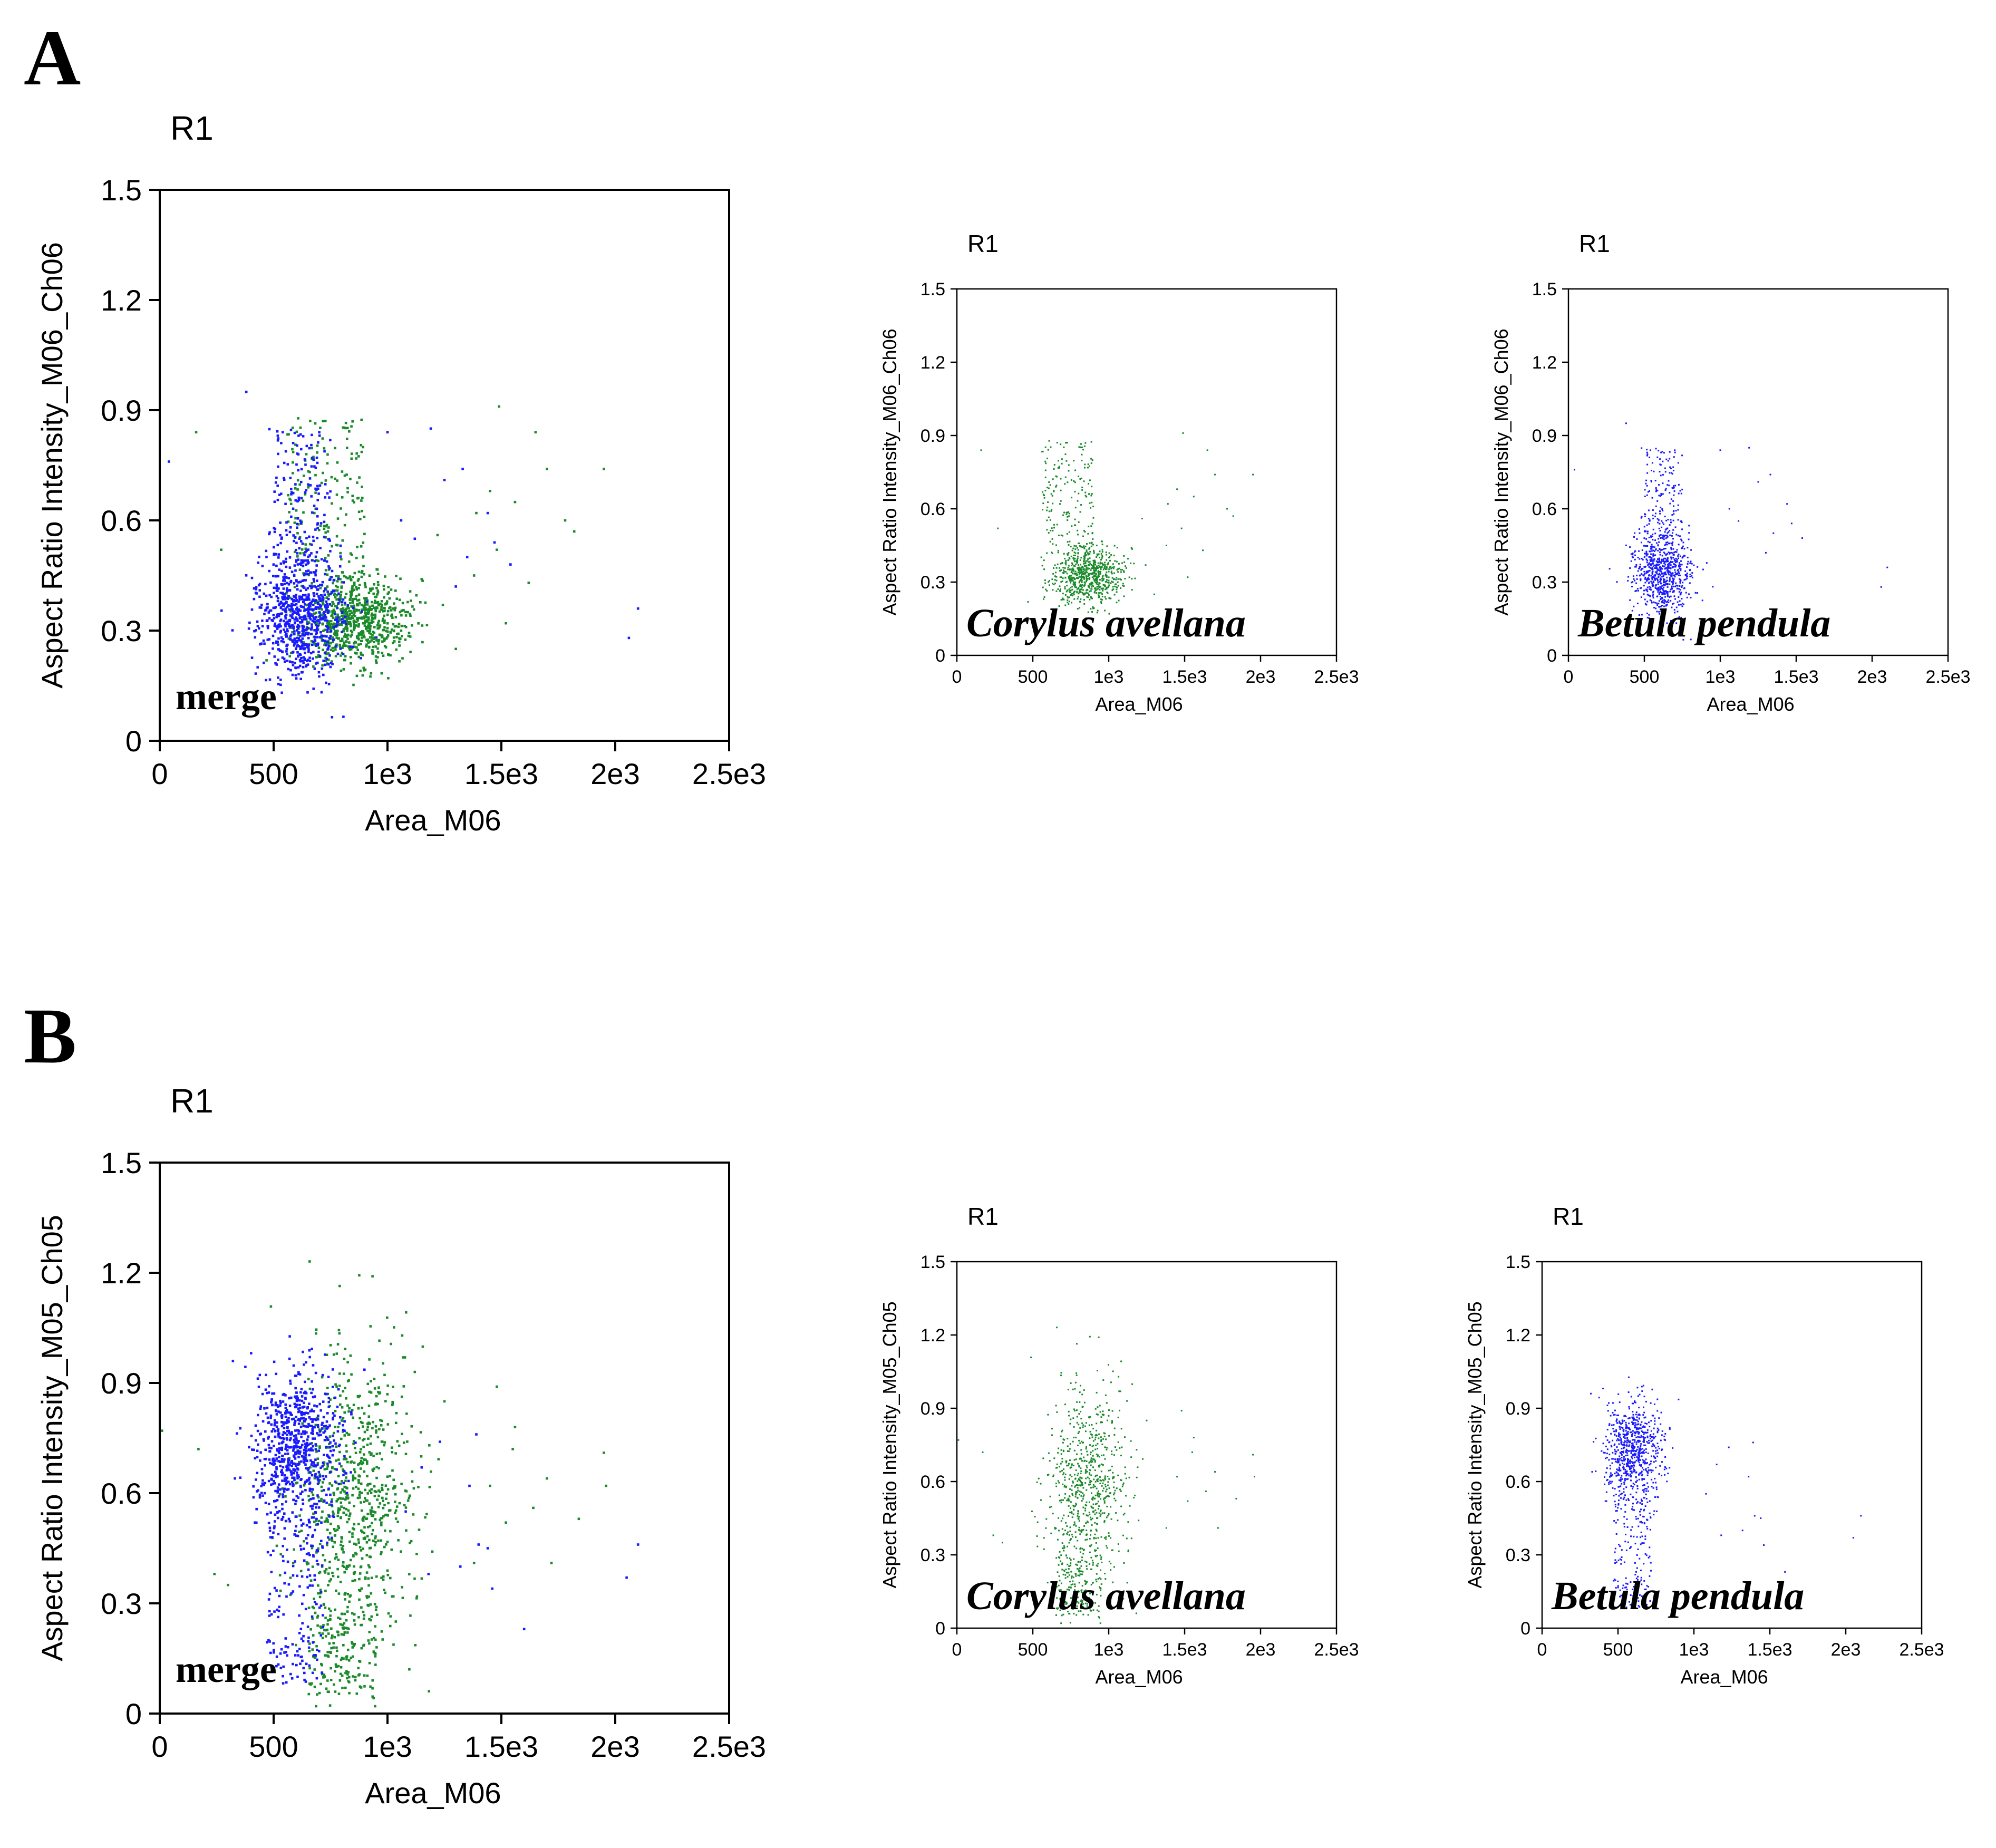  I want to click on x-tick-label: 0, so click(957, 677).